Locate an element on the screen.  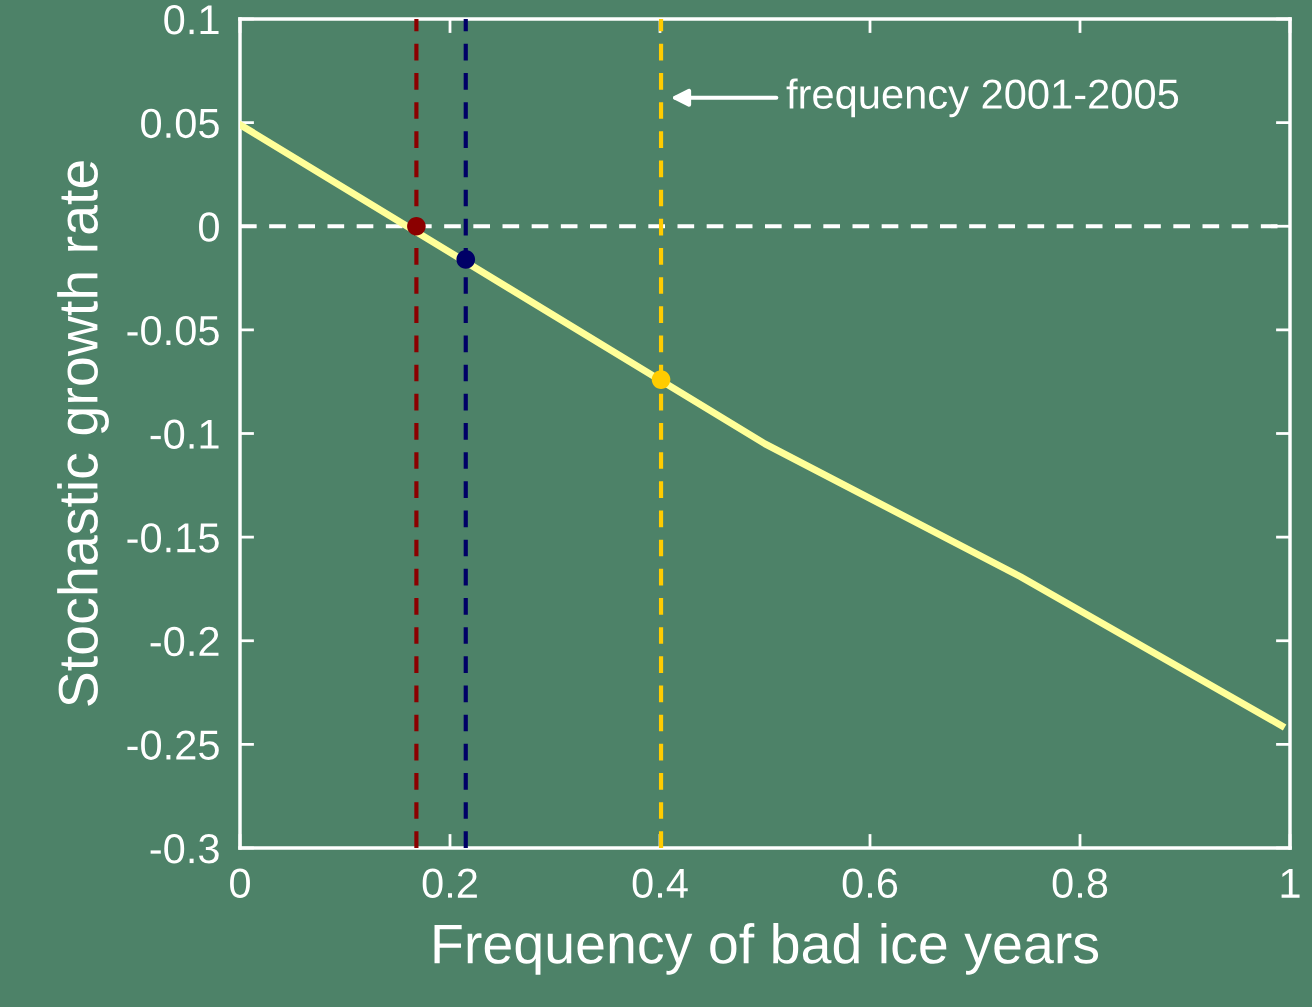
x-tick-label: 0.6 is located at coordinates (870, 883).